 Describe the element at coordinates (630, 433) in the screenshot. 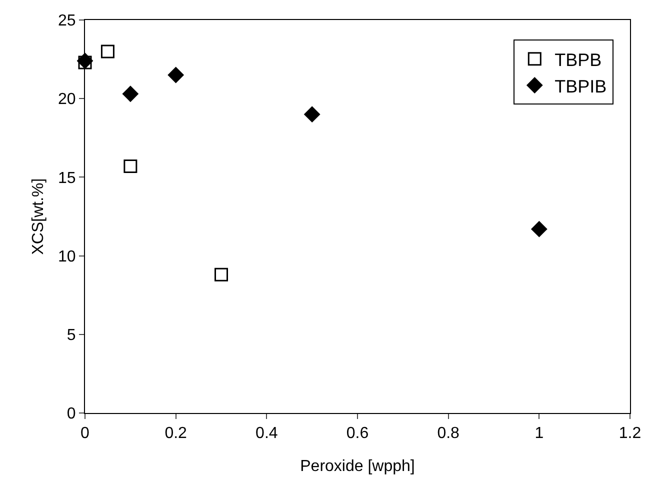

I see `x-tick-label: 1.2` at that location.